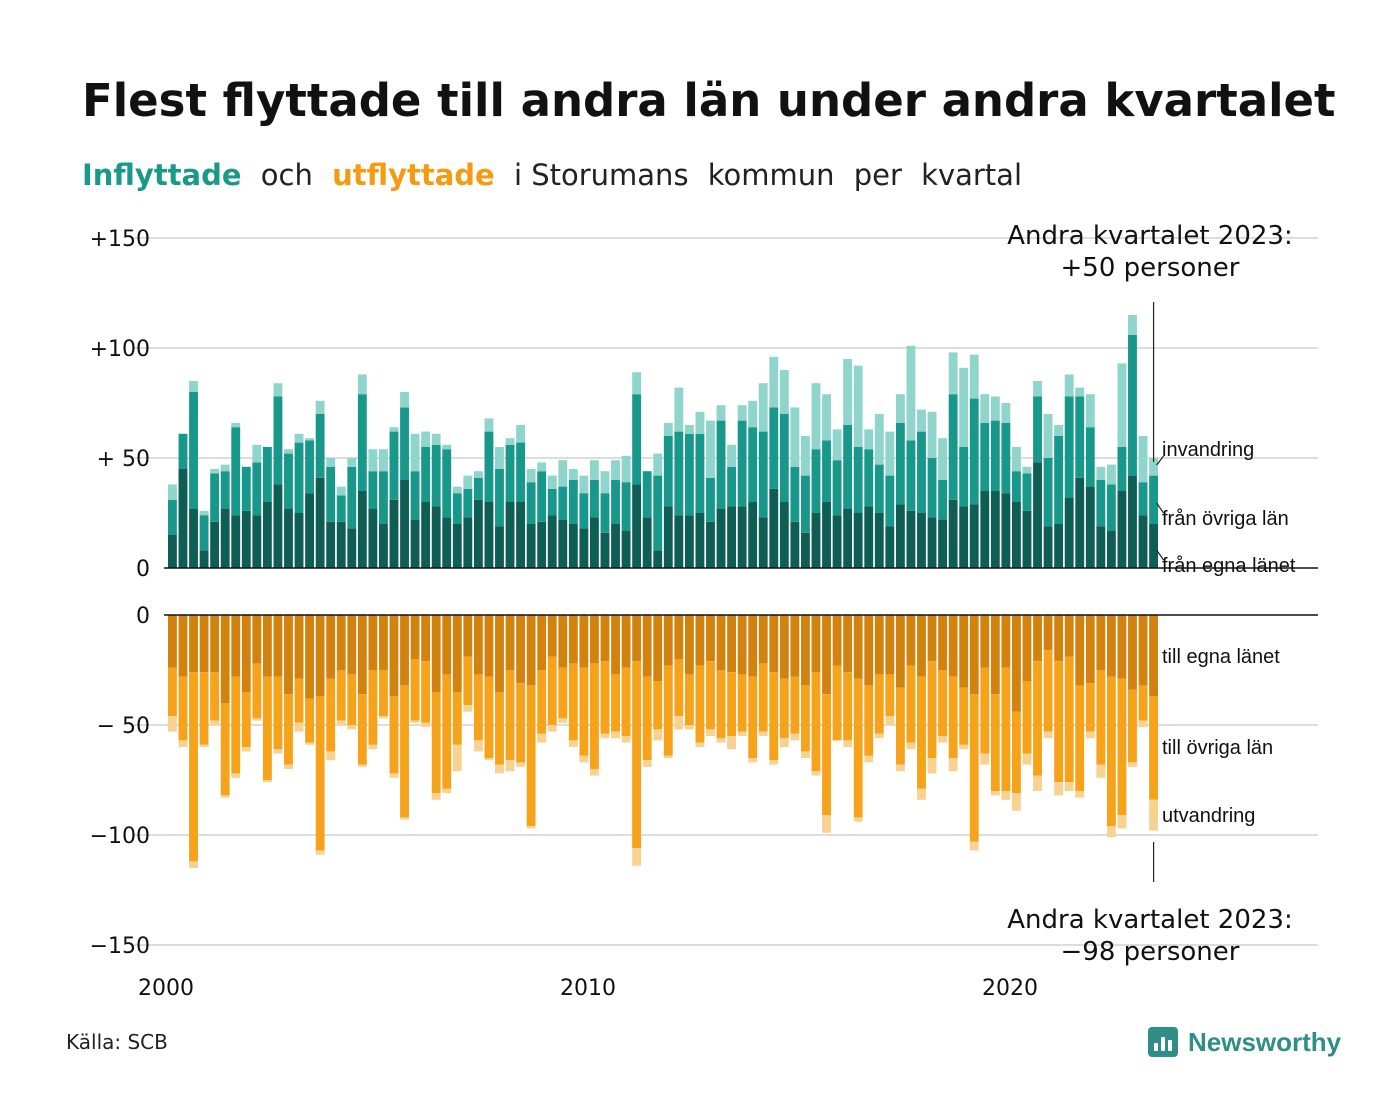 This screenshot has height=1120, width=1400. What do you see at coordinates (117, 1042) in the screenshot?
I see `source-note: Källa: SCB` at bounding box center [117, 1042].